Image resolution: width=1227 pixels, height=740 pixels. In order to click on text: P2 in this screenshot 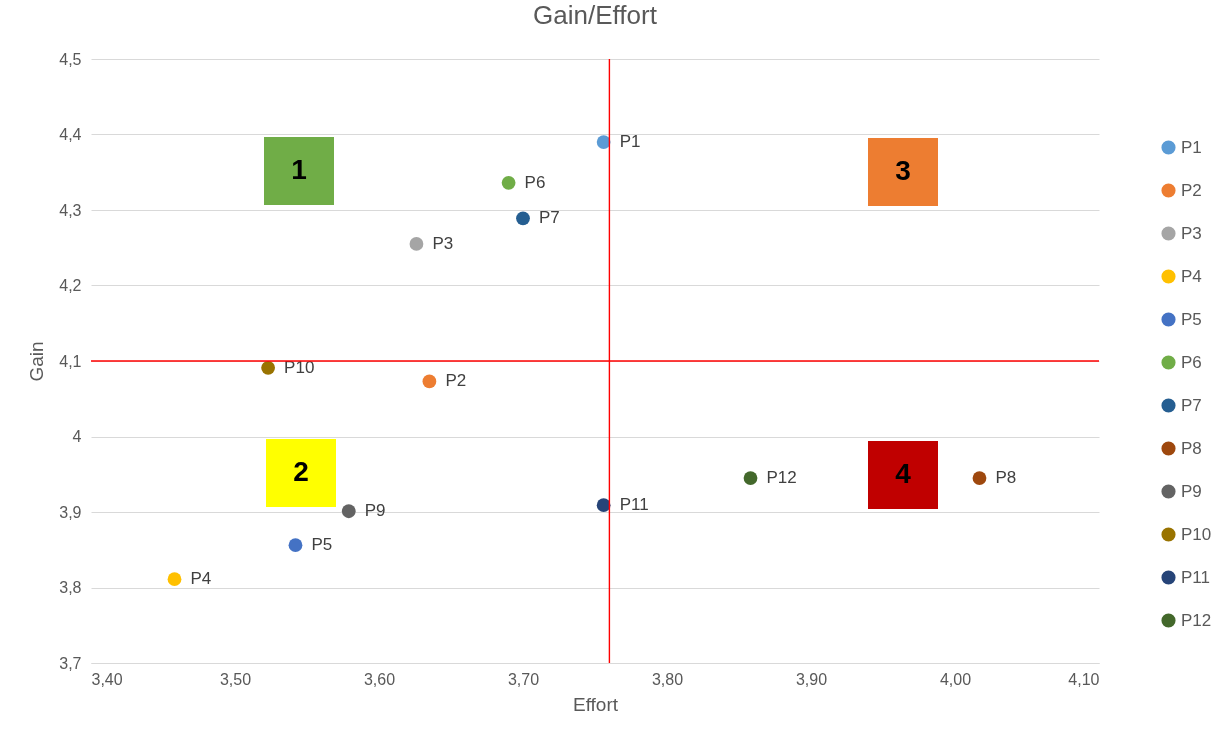, I will do `click(456, 381)`.